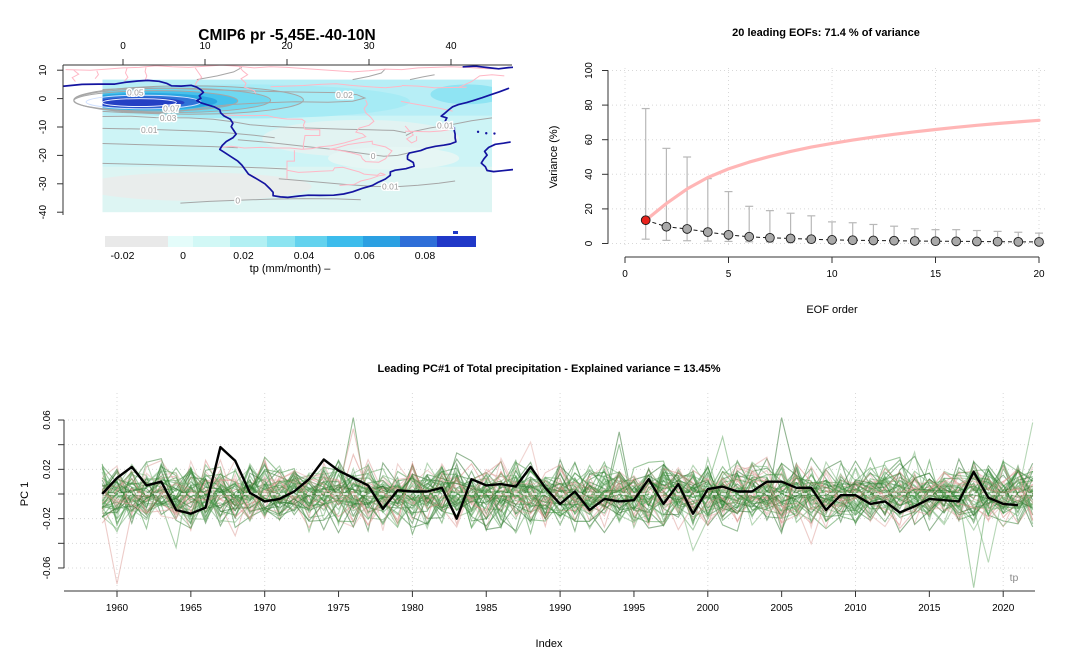 The image size is (1087, 672). Describe the element at coordinates (364, 256) in the screenshot. I see `colorbar-tick-label: 0.06` at that location.